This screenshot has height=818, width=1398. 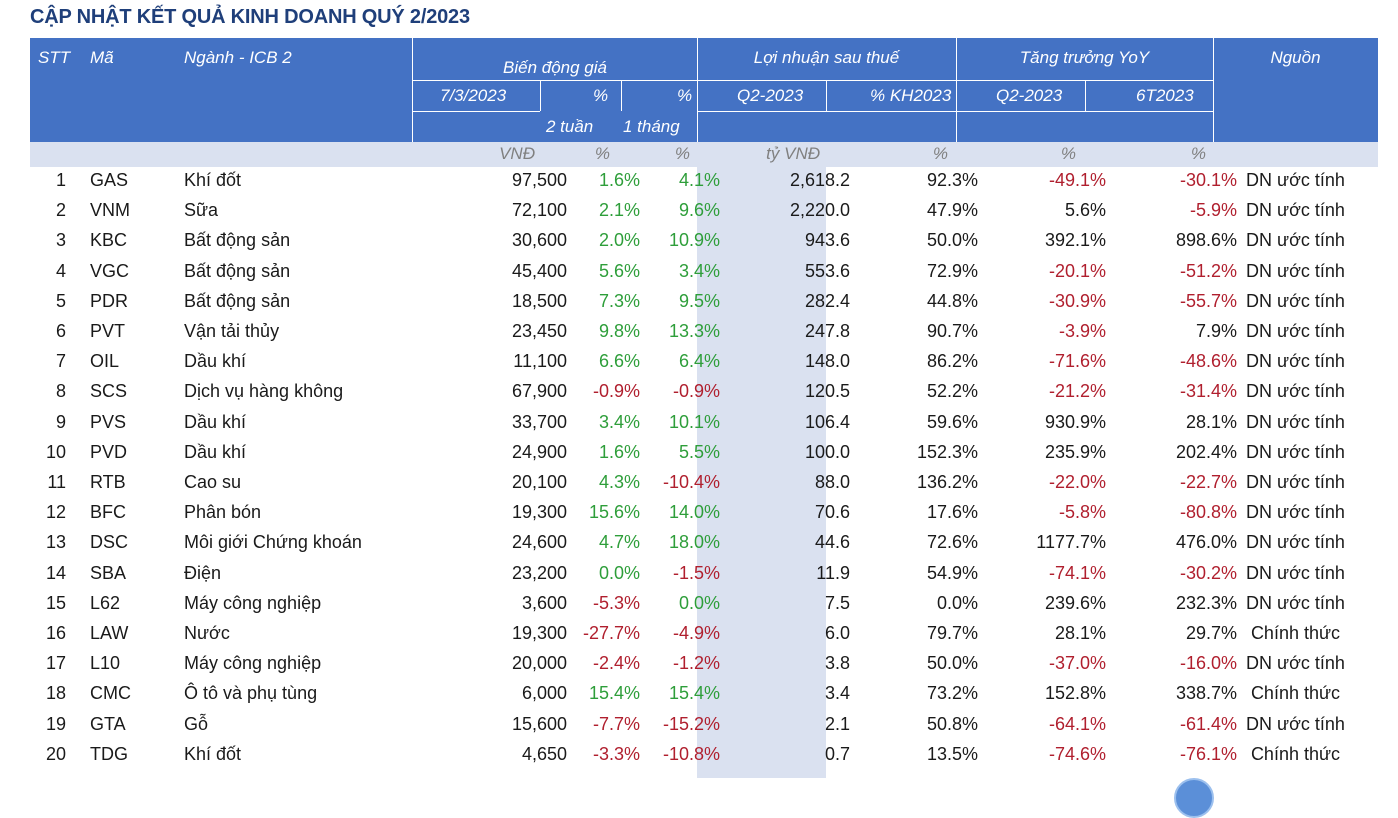 I want to click on cell-yq2: 239.6%, so click(x=1075, y=602).